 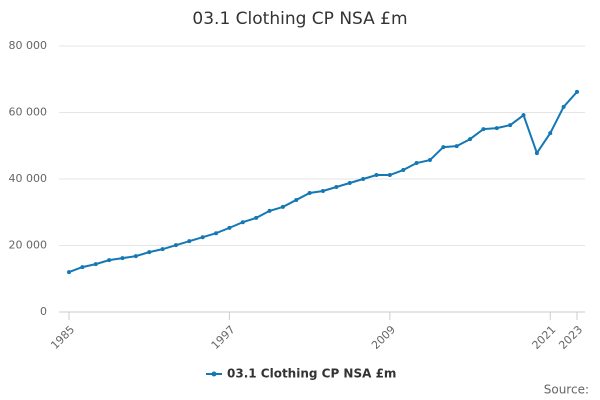 What do you see at coordinates (223, 337) in the screenshot?
I see `x-tick-label: 1997` at bounding box center [223, 337].